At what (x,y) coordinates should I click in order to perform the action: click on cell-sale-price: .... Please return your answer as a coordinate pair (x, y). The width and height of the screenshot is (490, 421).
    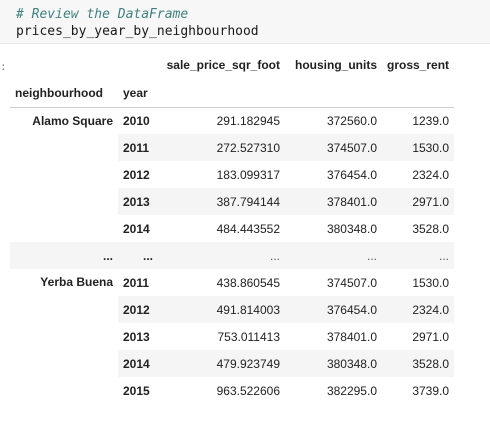
    Looking at the image, I should click on (221, 255).